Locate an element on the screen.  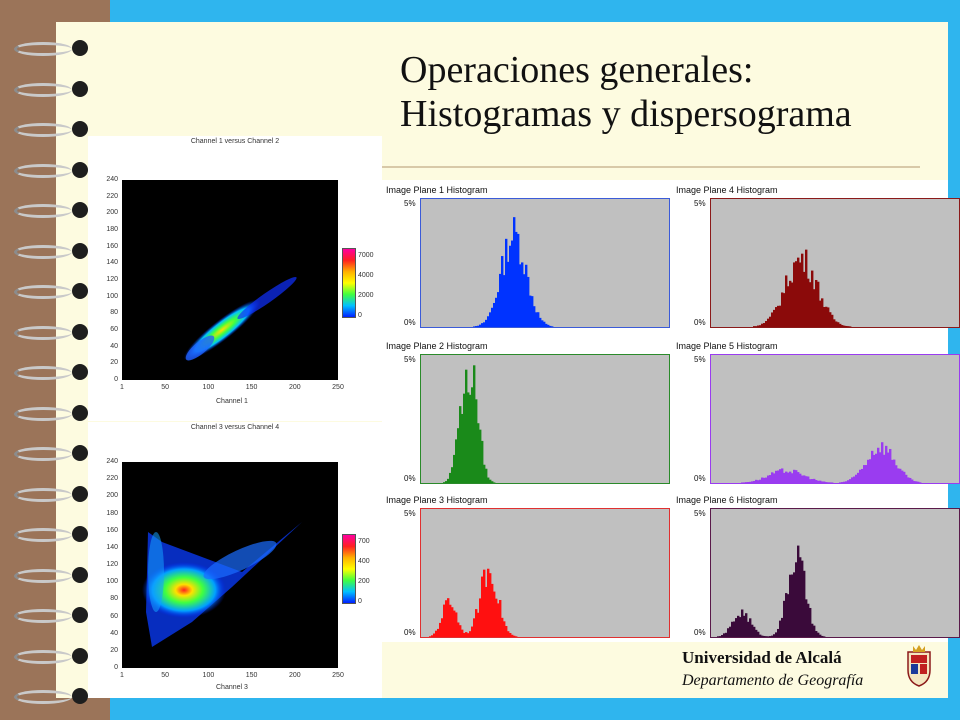
title-divider is located at coordinates (651, 167).